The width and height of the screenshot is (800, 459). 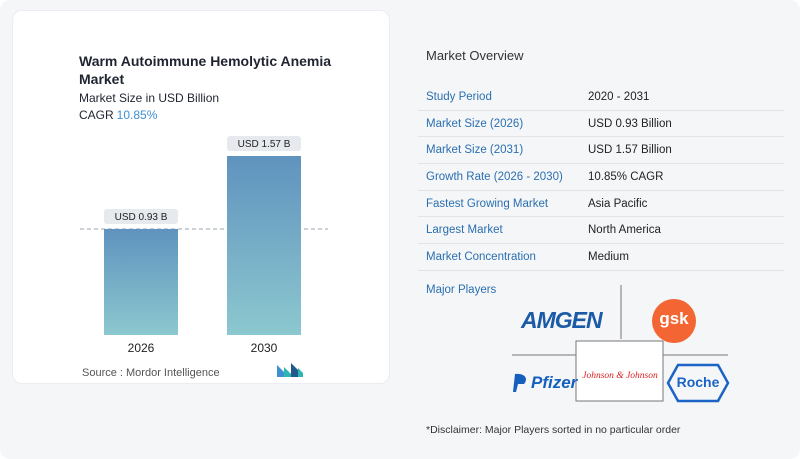 What do you see at coordinates (475, 150) in the screenshot?
I see `row-label: Market Size (2031)` at bounding box center [475, 150].